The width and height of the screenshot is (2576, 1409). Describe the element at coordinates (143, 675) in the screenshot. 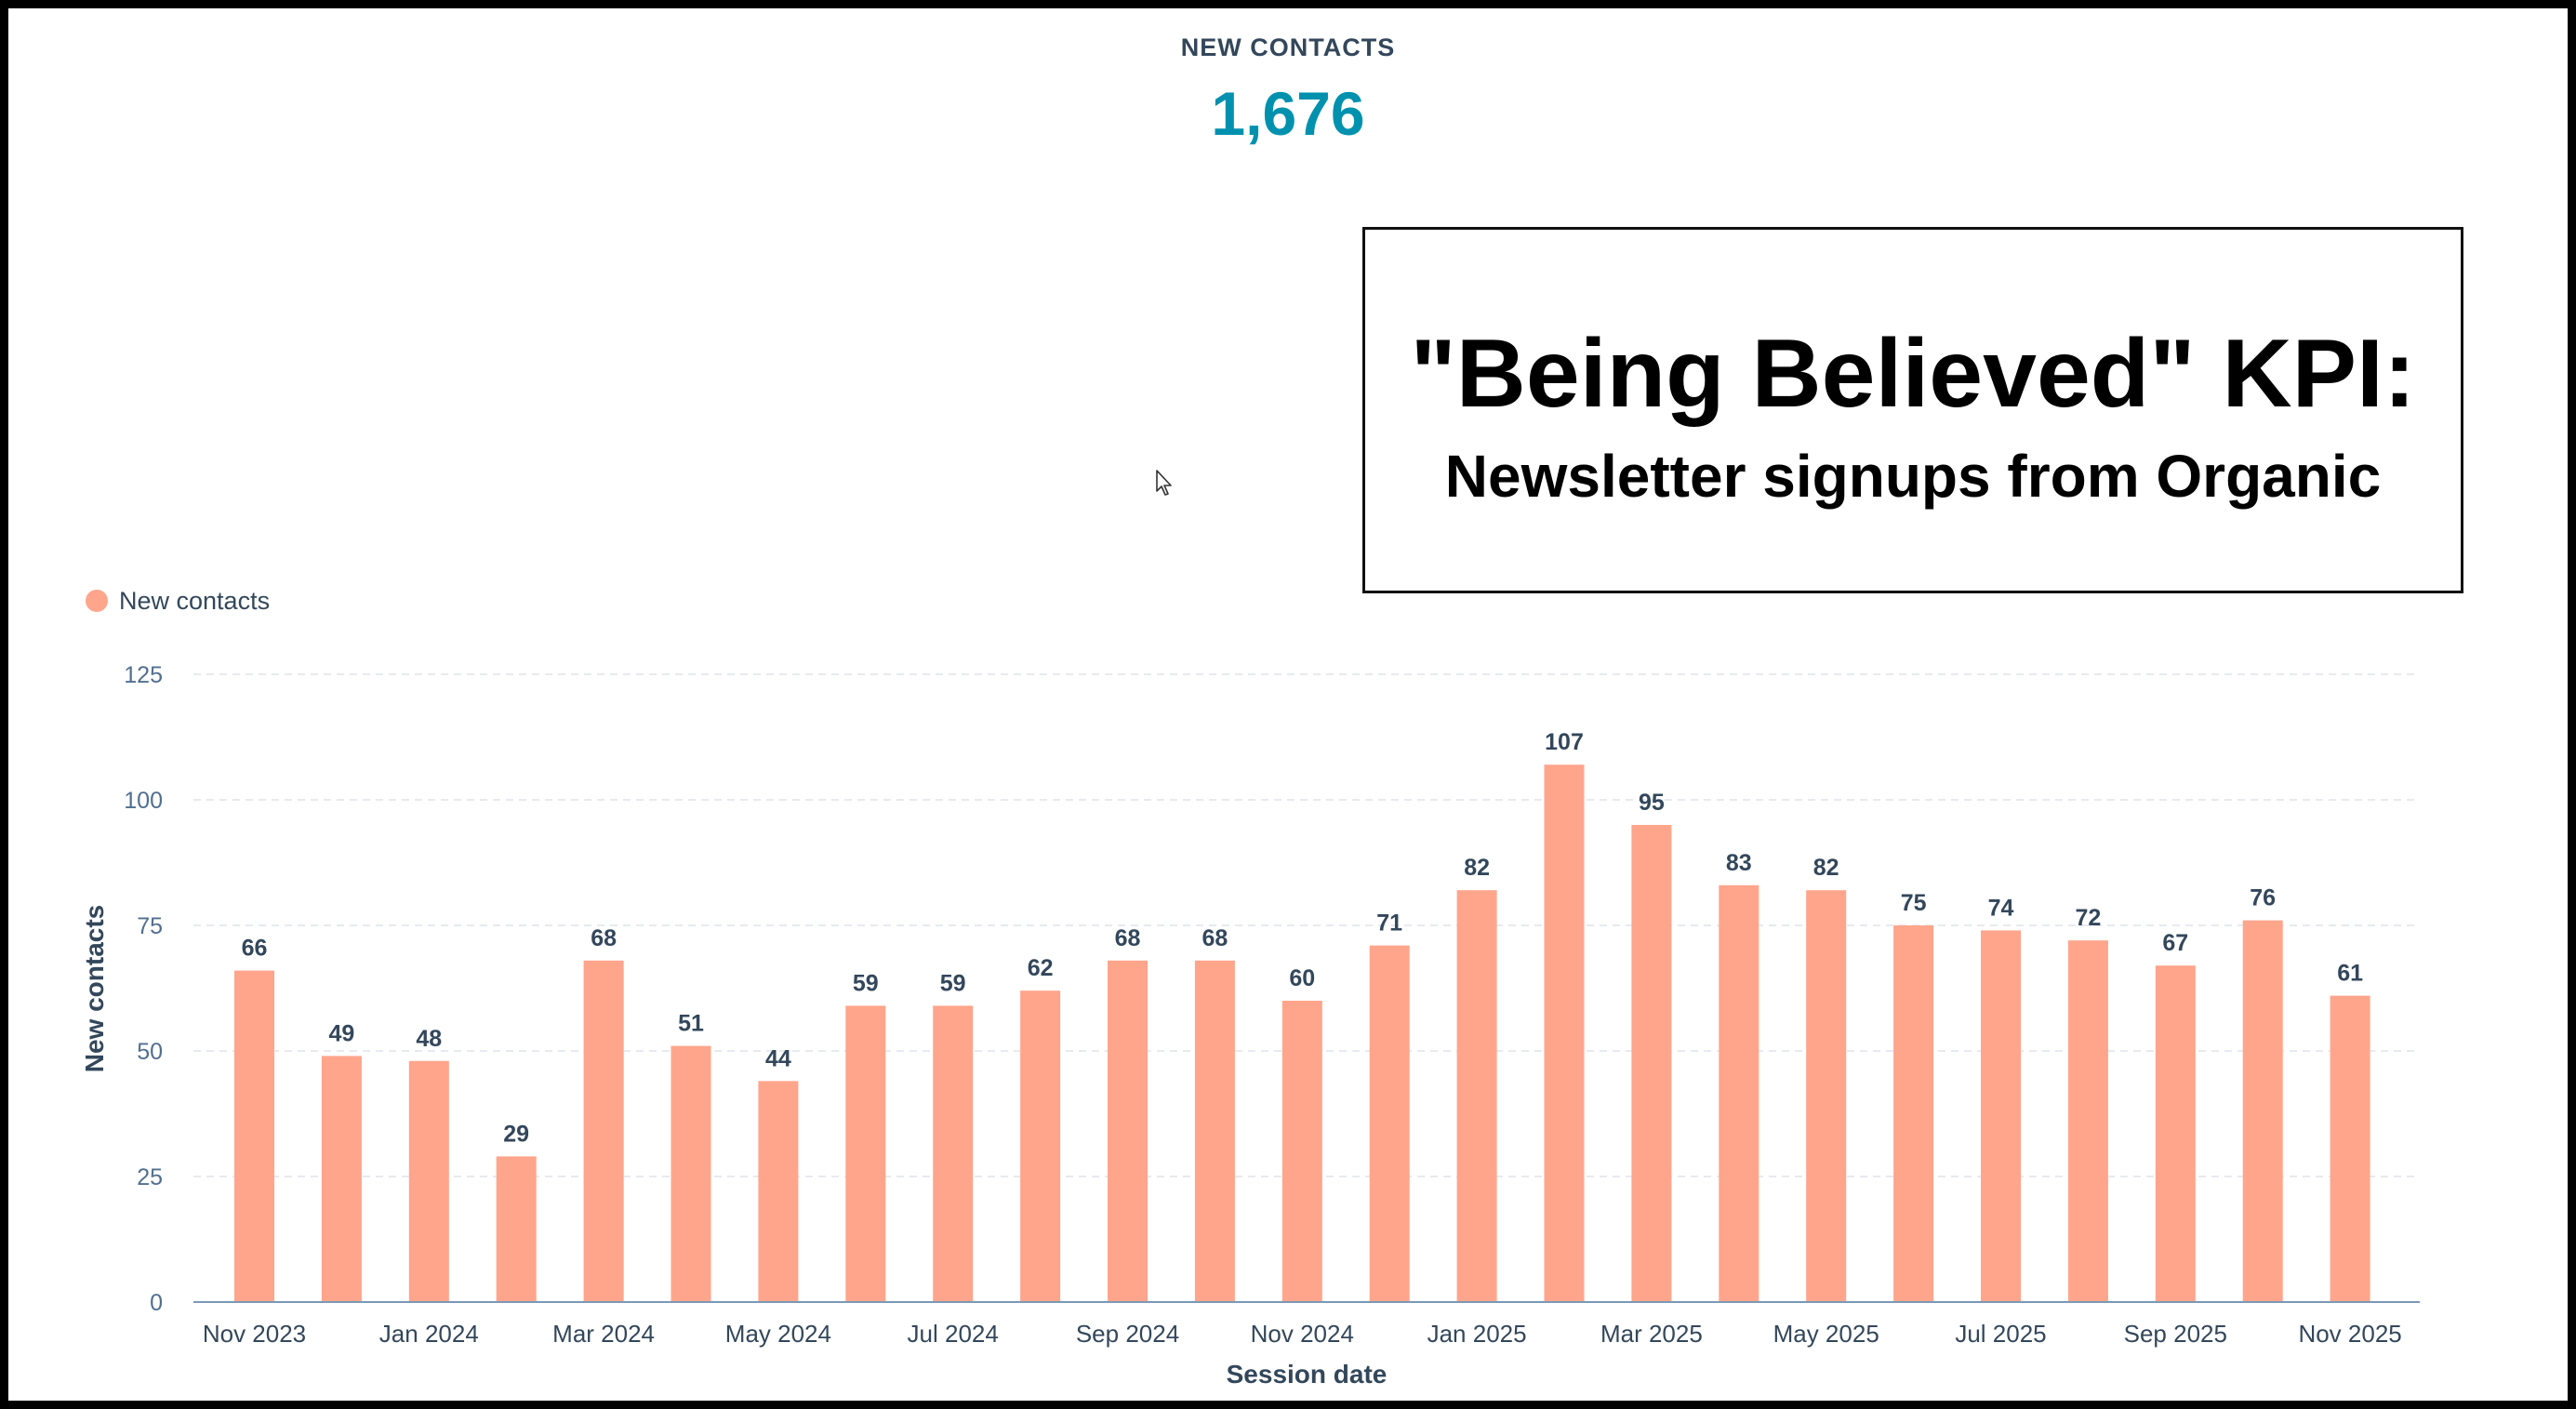

I see `y-tick-label: 125` at that location.